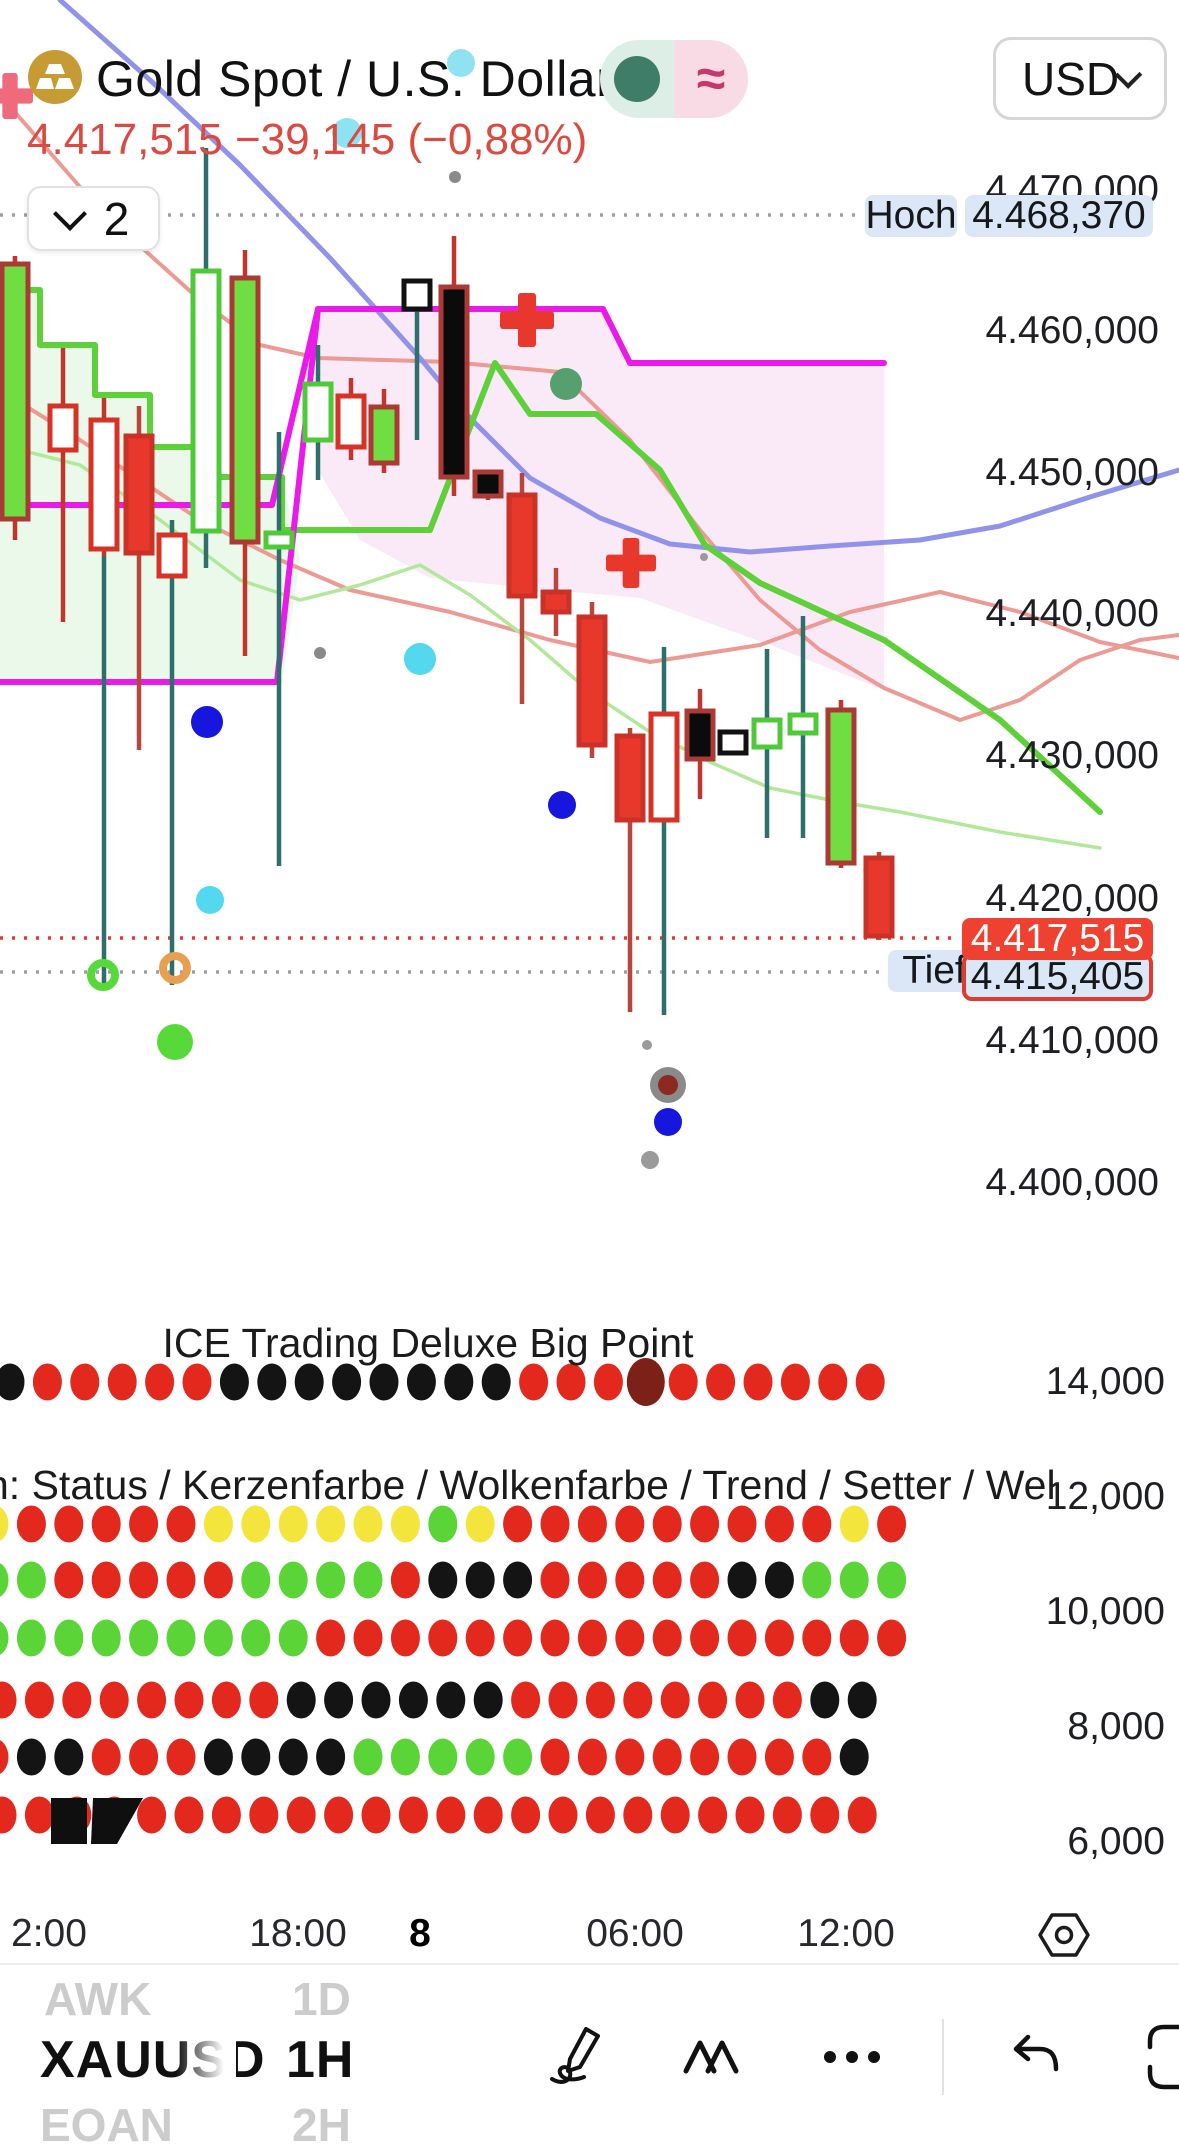 The width and height of the screenshot is (1179, 2154). I want to click on time-axis-label: 2:00, so click(49, 1933).